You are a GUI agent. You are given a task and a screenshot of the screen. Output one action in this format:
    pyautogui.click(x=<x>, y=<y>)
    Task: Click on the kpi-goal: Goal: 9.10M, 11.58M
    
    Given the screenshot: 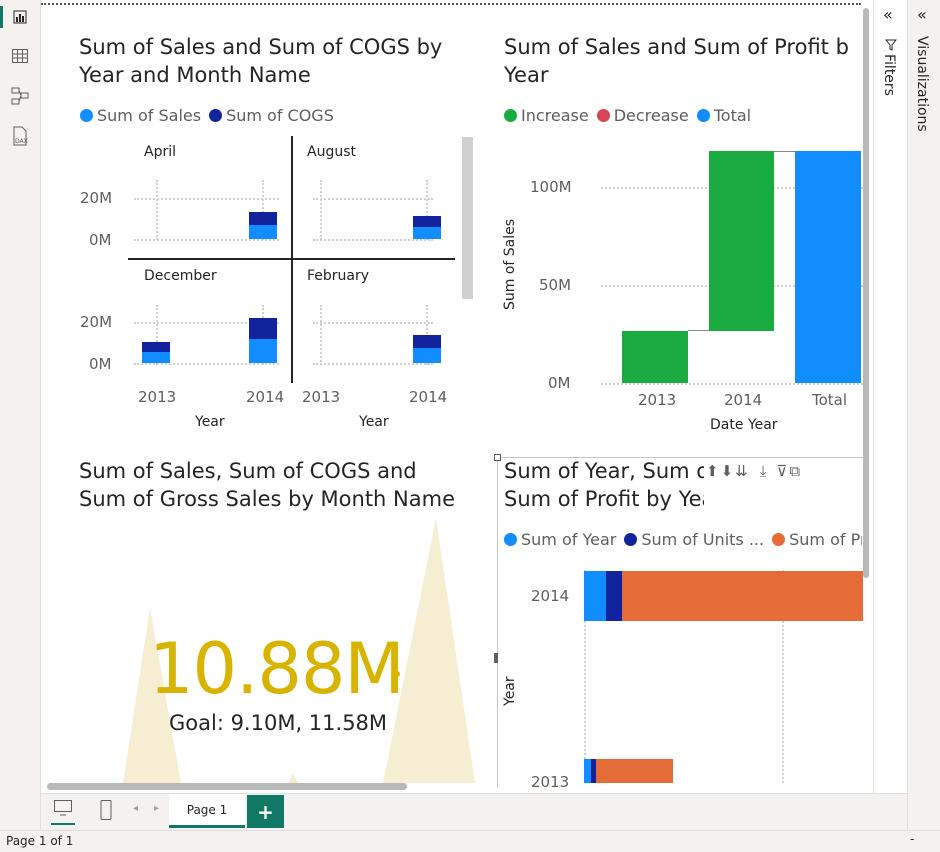 What is the action you would take?
    pyautogui.click(x=278, y=723)
    